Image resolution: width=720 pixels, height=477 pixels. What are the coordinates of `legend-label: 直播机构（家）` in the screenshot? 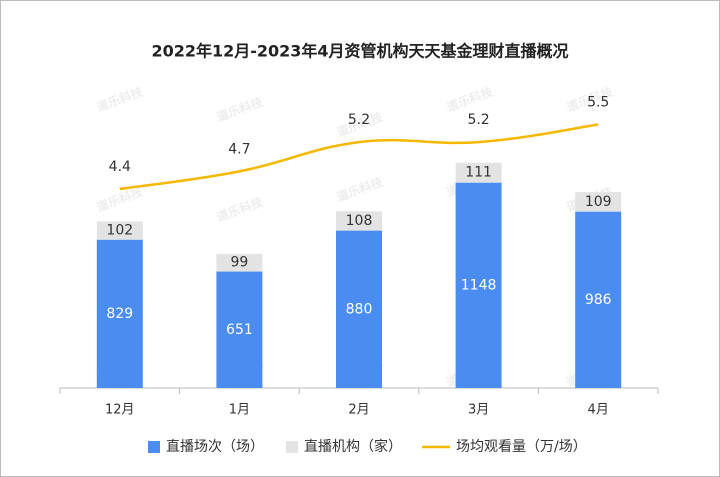 It's located at (353, 446).